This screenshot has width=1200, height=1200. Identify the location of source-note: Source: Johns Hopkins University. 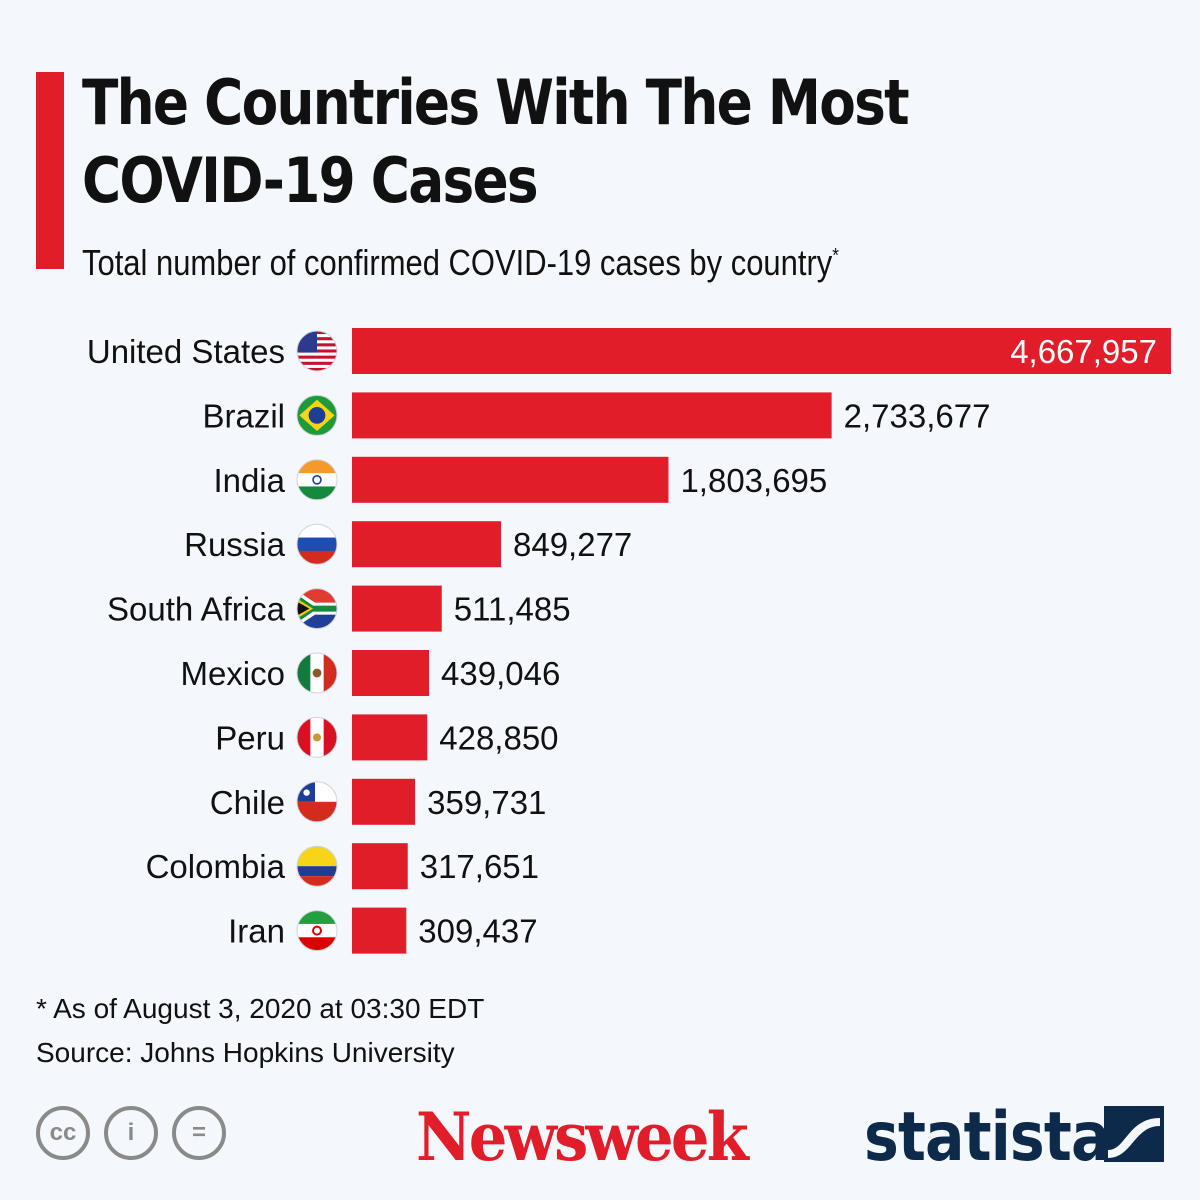
(245, 1052).